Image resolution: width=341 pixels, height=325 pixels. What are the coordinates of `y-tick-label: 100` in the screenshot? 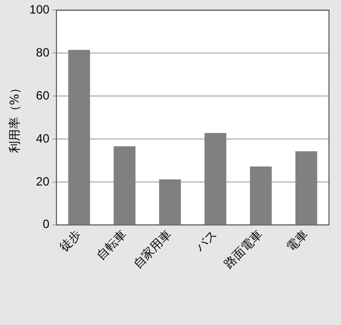 It's located at (39, 9).